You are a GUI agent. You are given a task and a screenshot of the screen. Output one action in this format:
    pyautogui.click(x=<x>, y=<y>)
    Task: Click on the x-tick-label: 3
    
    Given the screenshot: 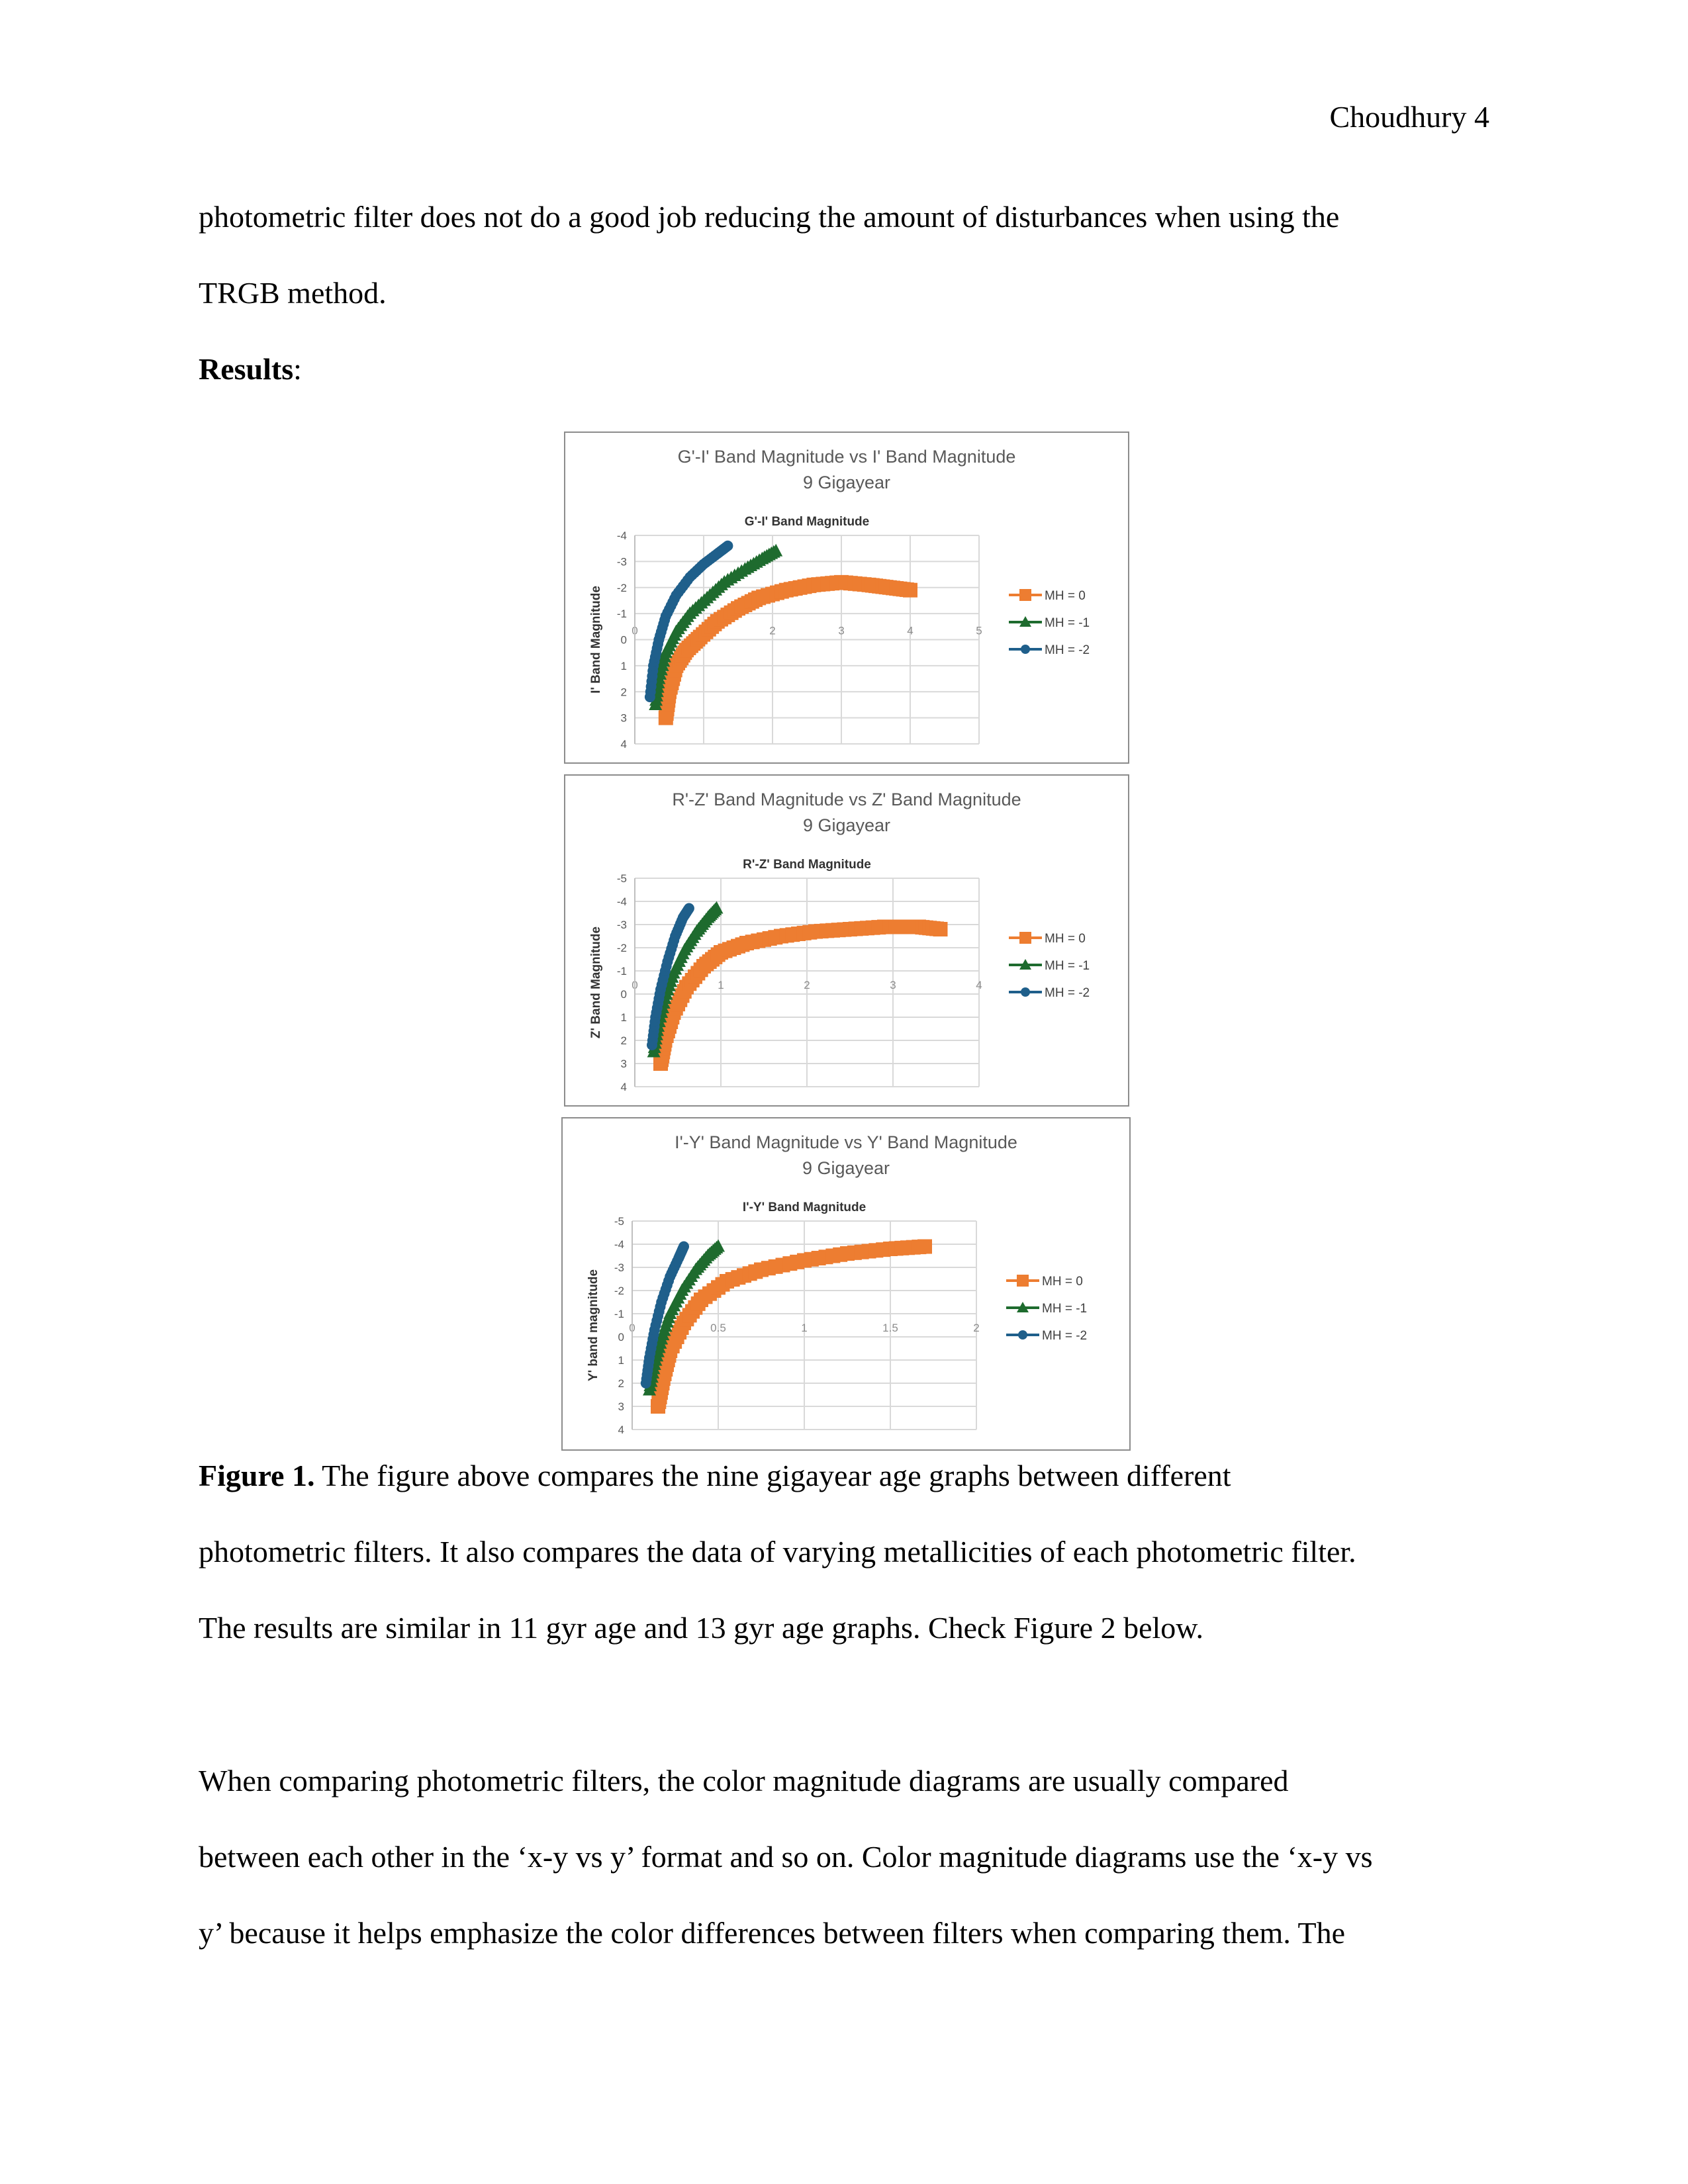 What is the action you would take?
    pyautogui.click(x=893, y=985)
    